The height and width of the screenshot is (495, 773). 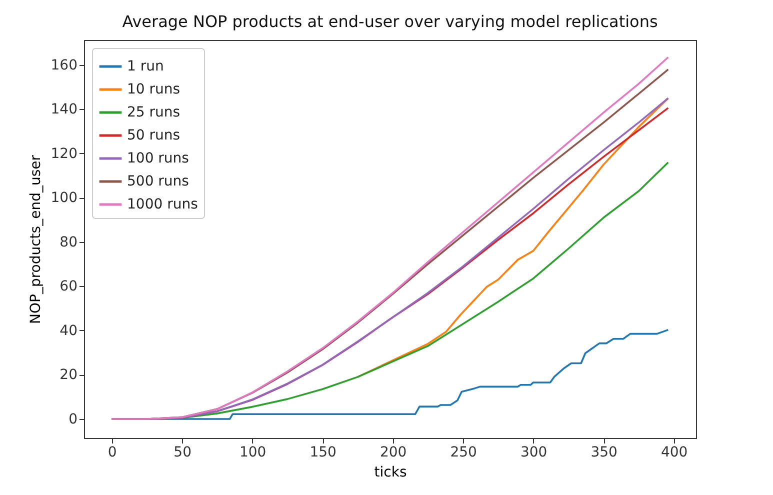 What do you see at coordinates (534, 452) in the screenshot?
I see `x-tick-label: 300` at bounding box center [534, 452].